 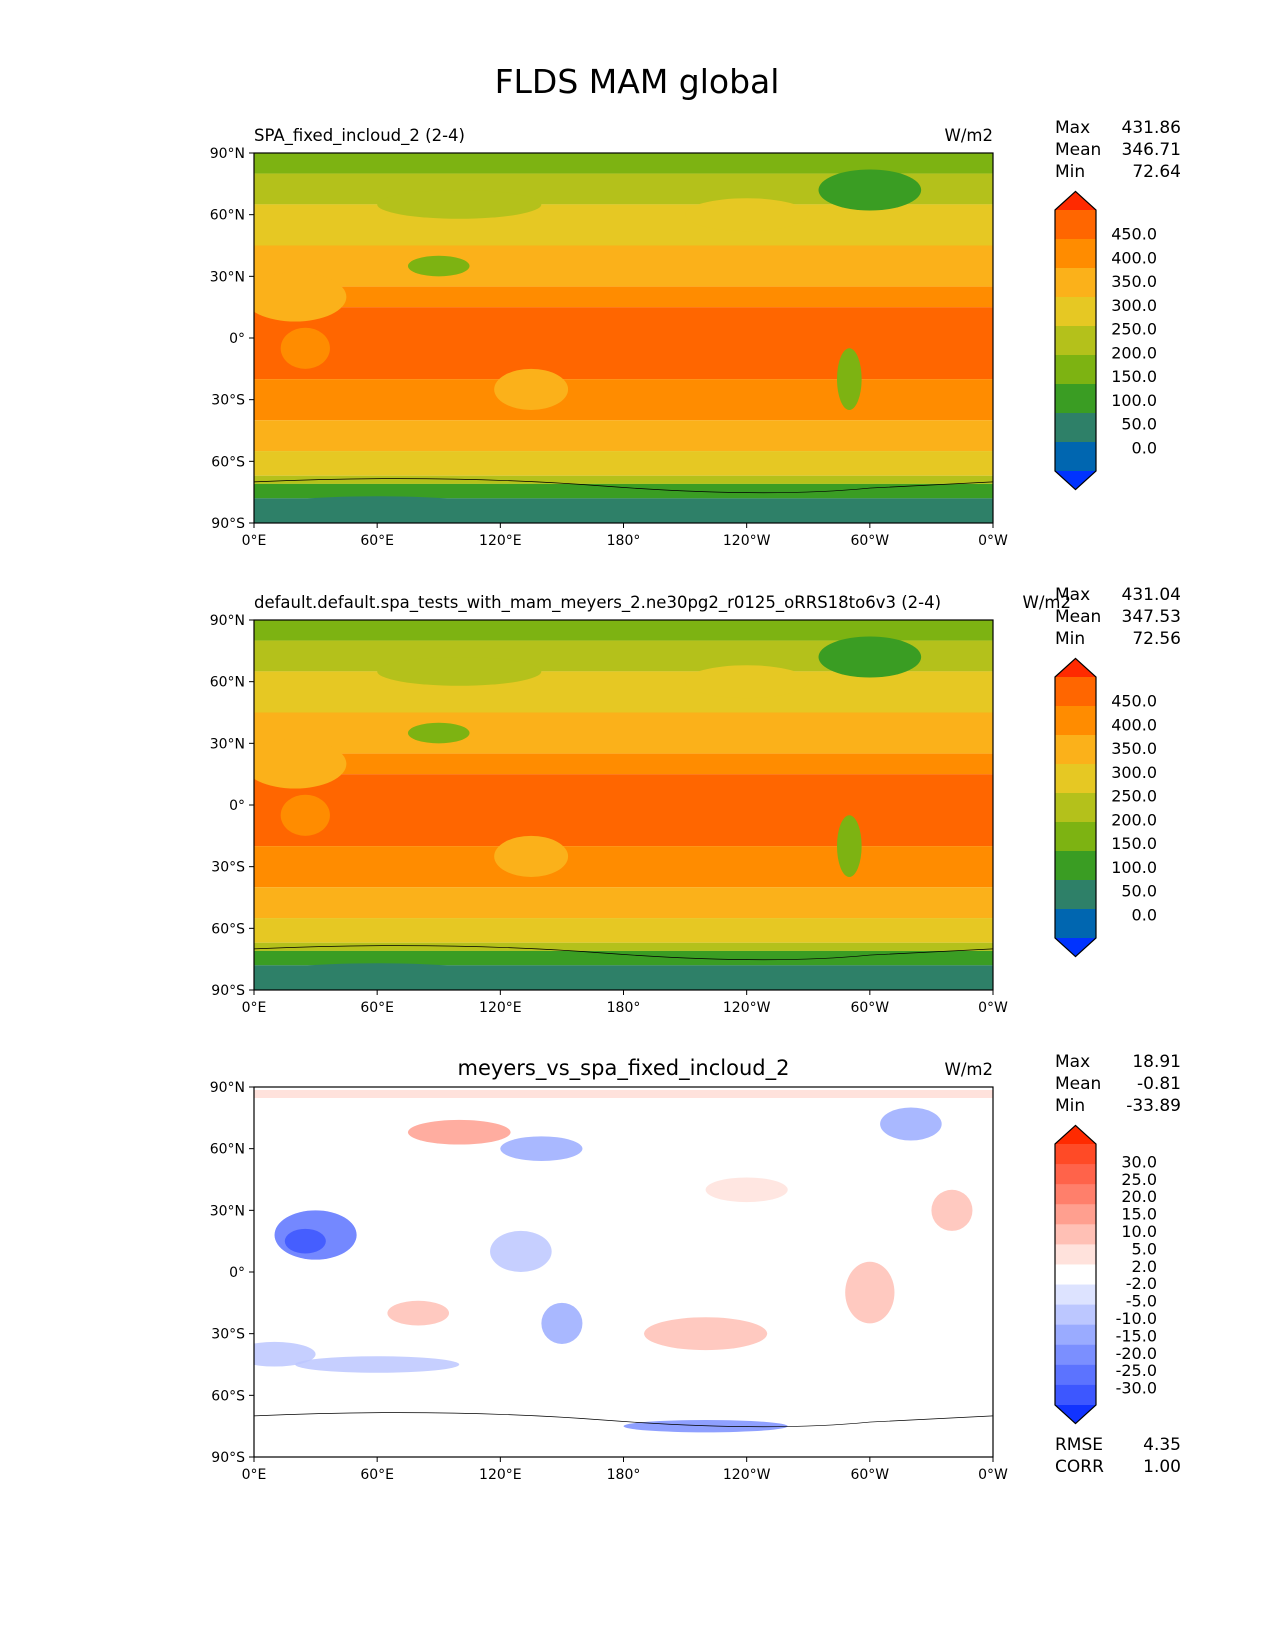 I want to click on stat-value: -33.89, so click(x=1153, y=1106).